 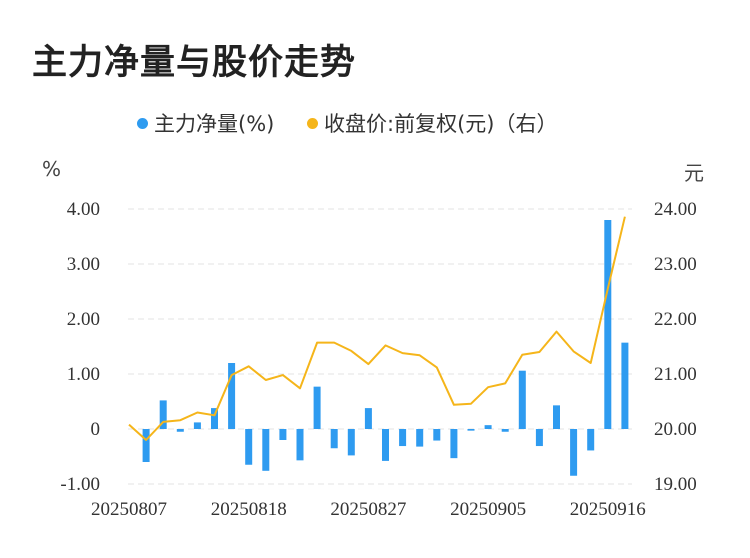 I want to click on left-axis-unit: %, so click(x=52, y=169).